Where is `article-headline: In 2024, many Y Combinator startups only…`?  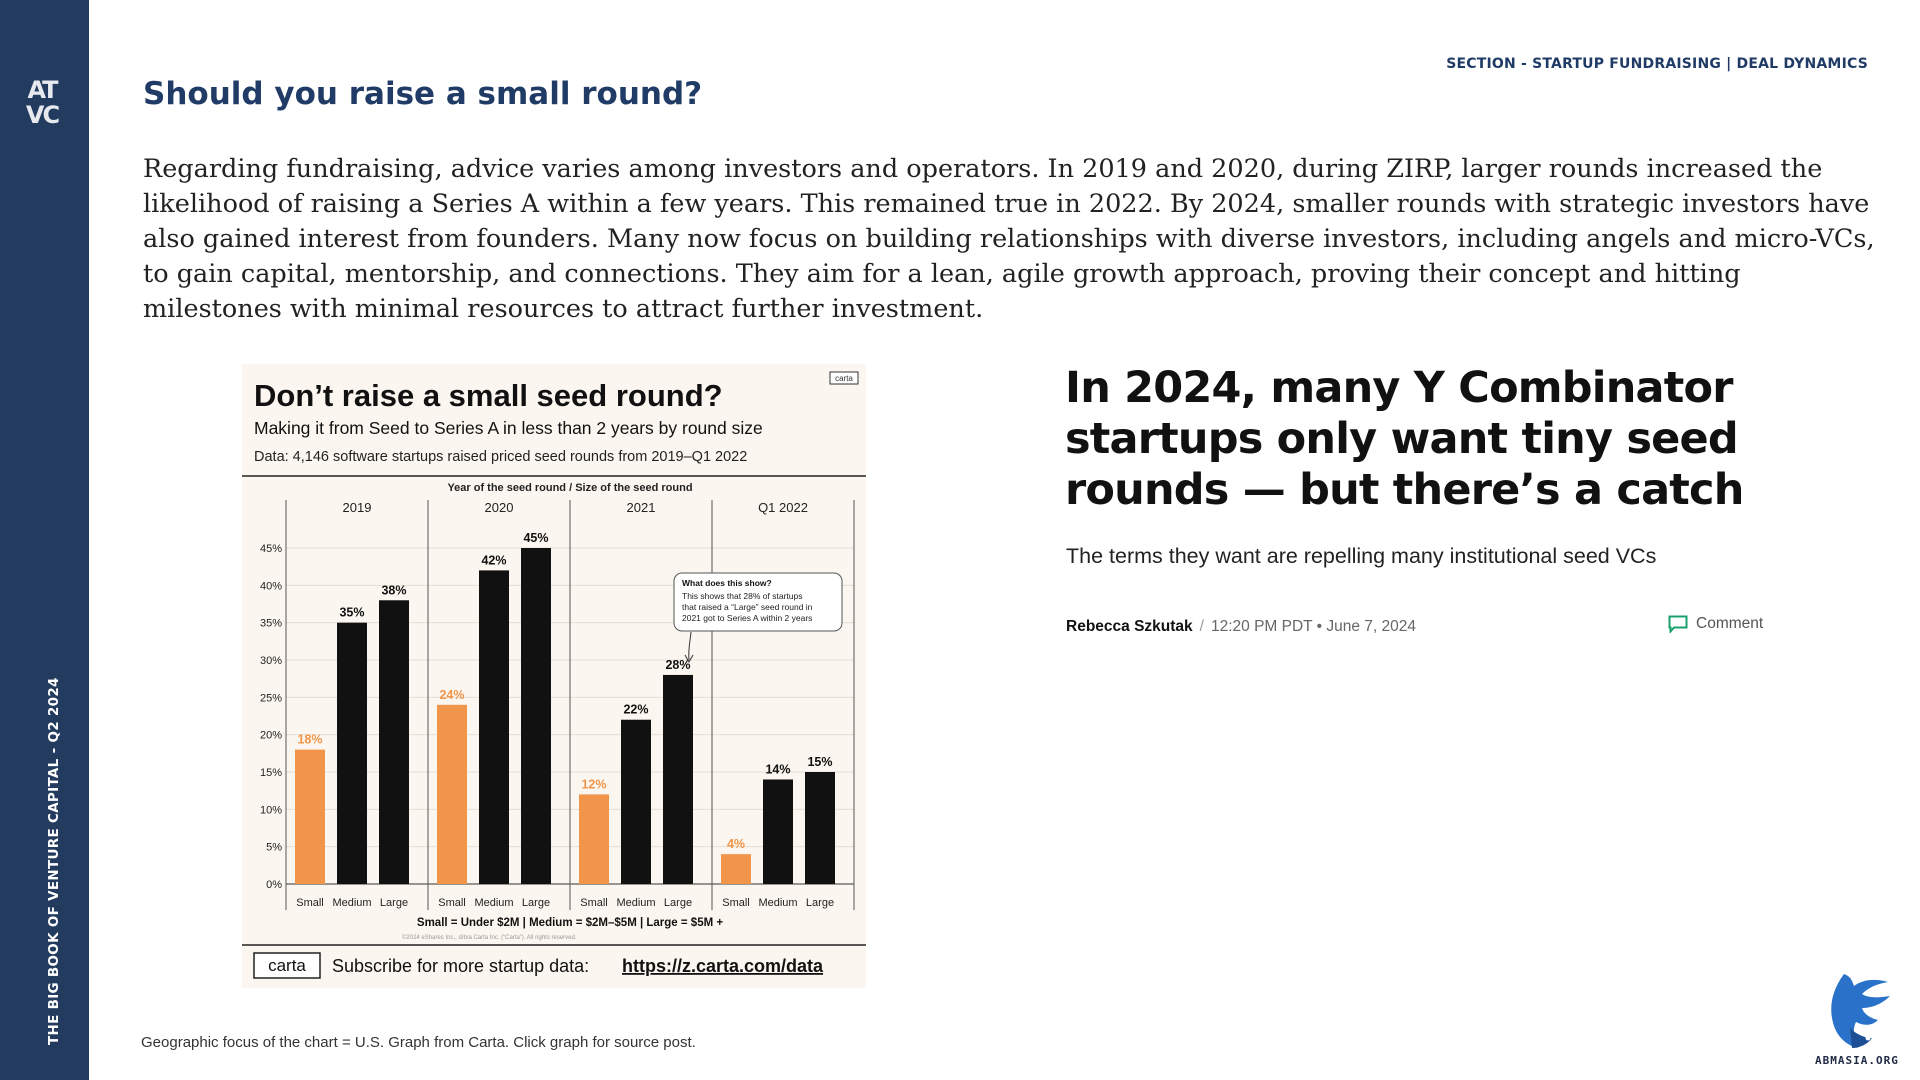
article-headline: In 2024, many Y Combinator startups only… is located at coordinates (1404, 439).